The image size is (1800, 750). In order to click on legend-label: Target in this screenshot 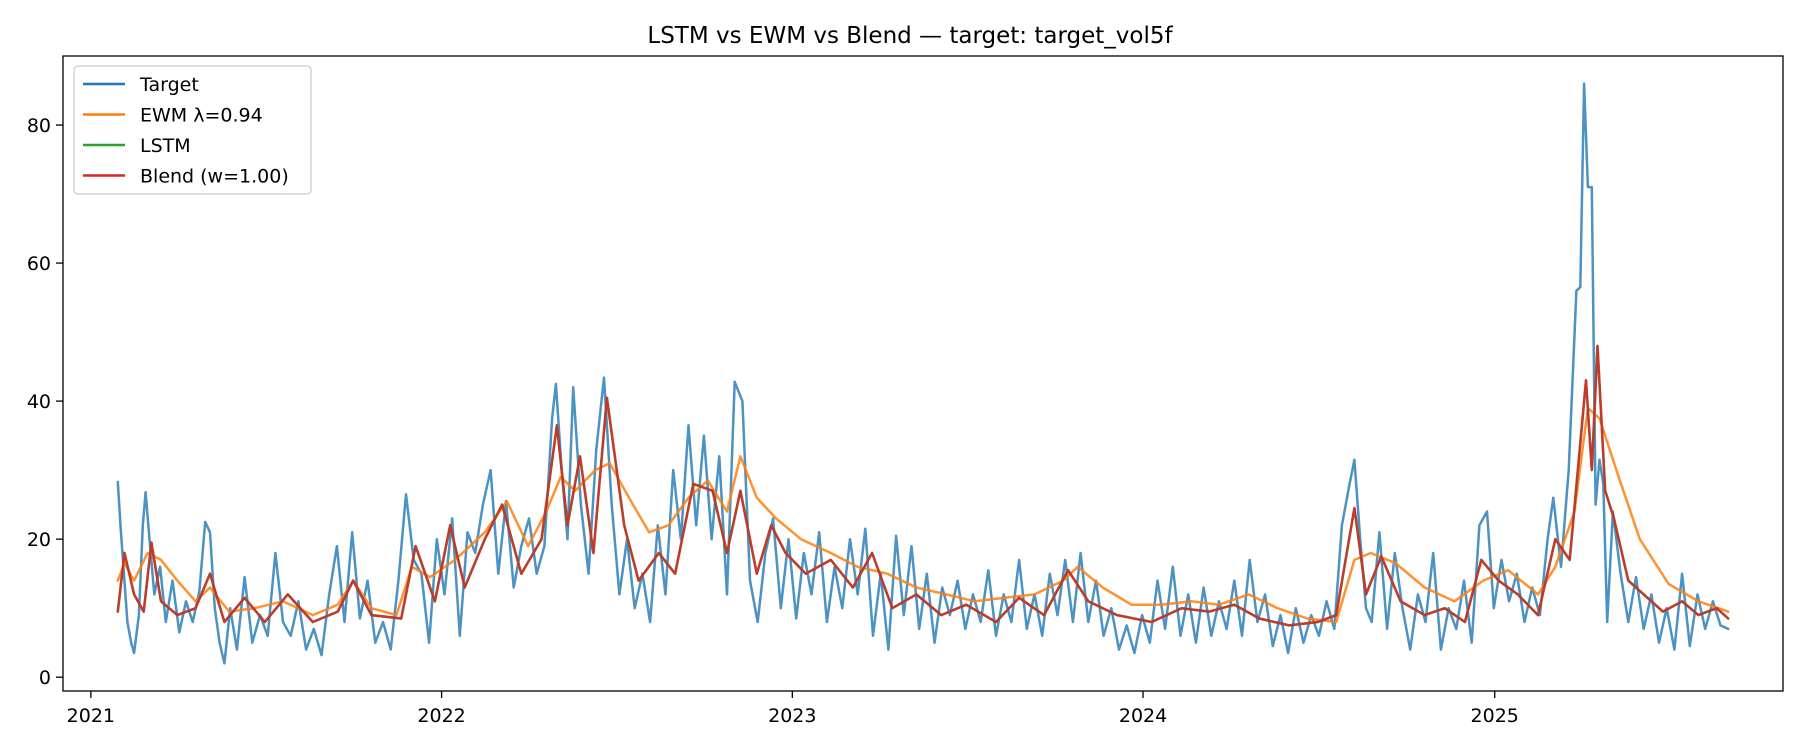, I will do `click(169, 85)`.